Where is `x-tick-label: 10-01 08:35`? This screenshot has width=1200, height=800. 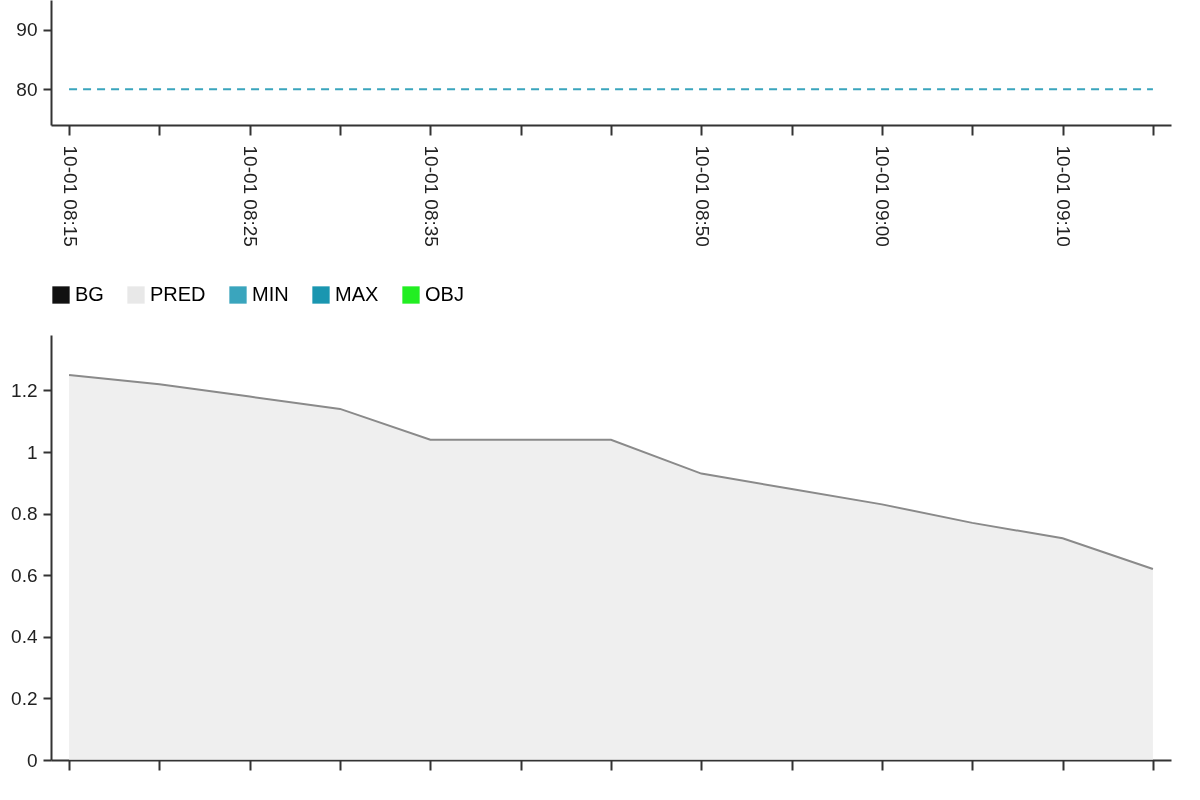
x-tick-label: 10-01 08:35 is located at coordinates (431, 196).